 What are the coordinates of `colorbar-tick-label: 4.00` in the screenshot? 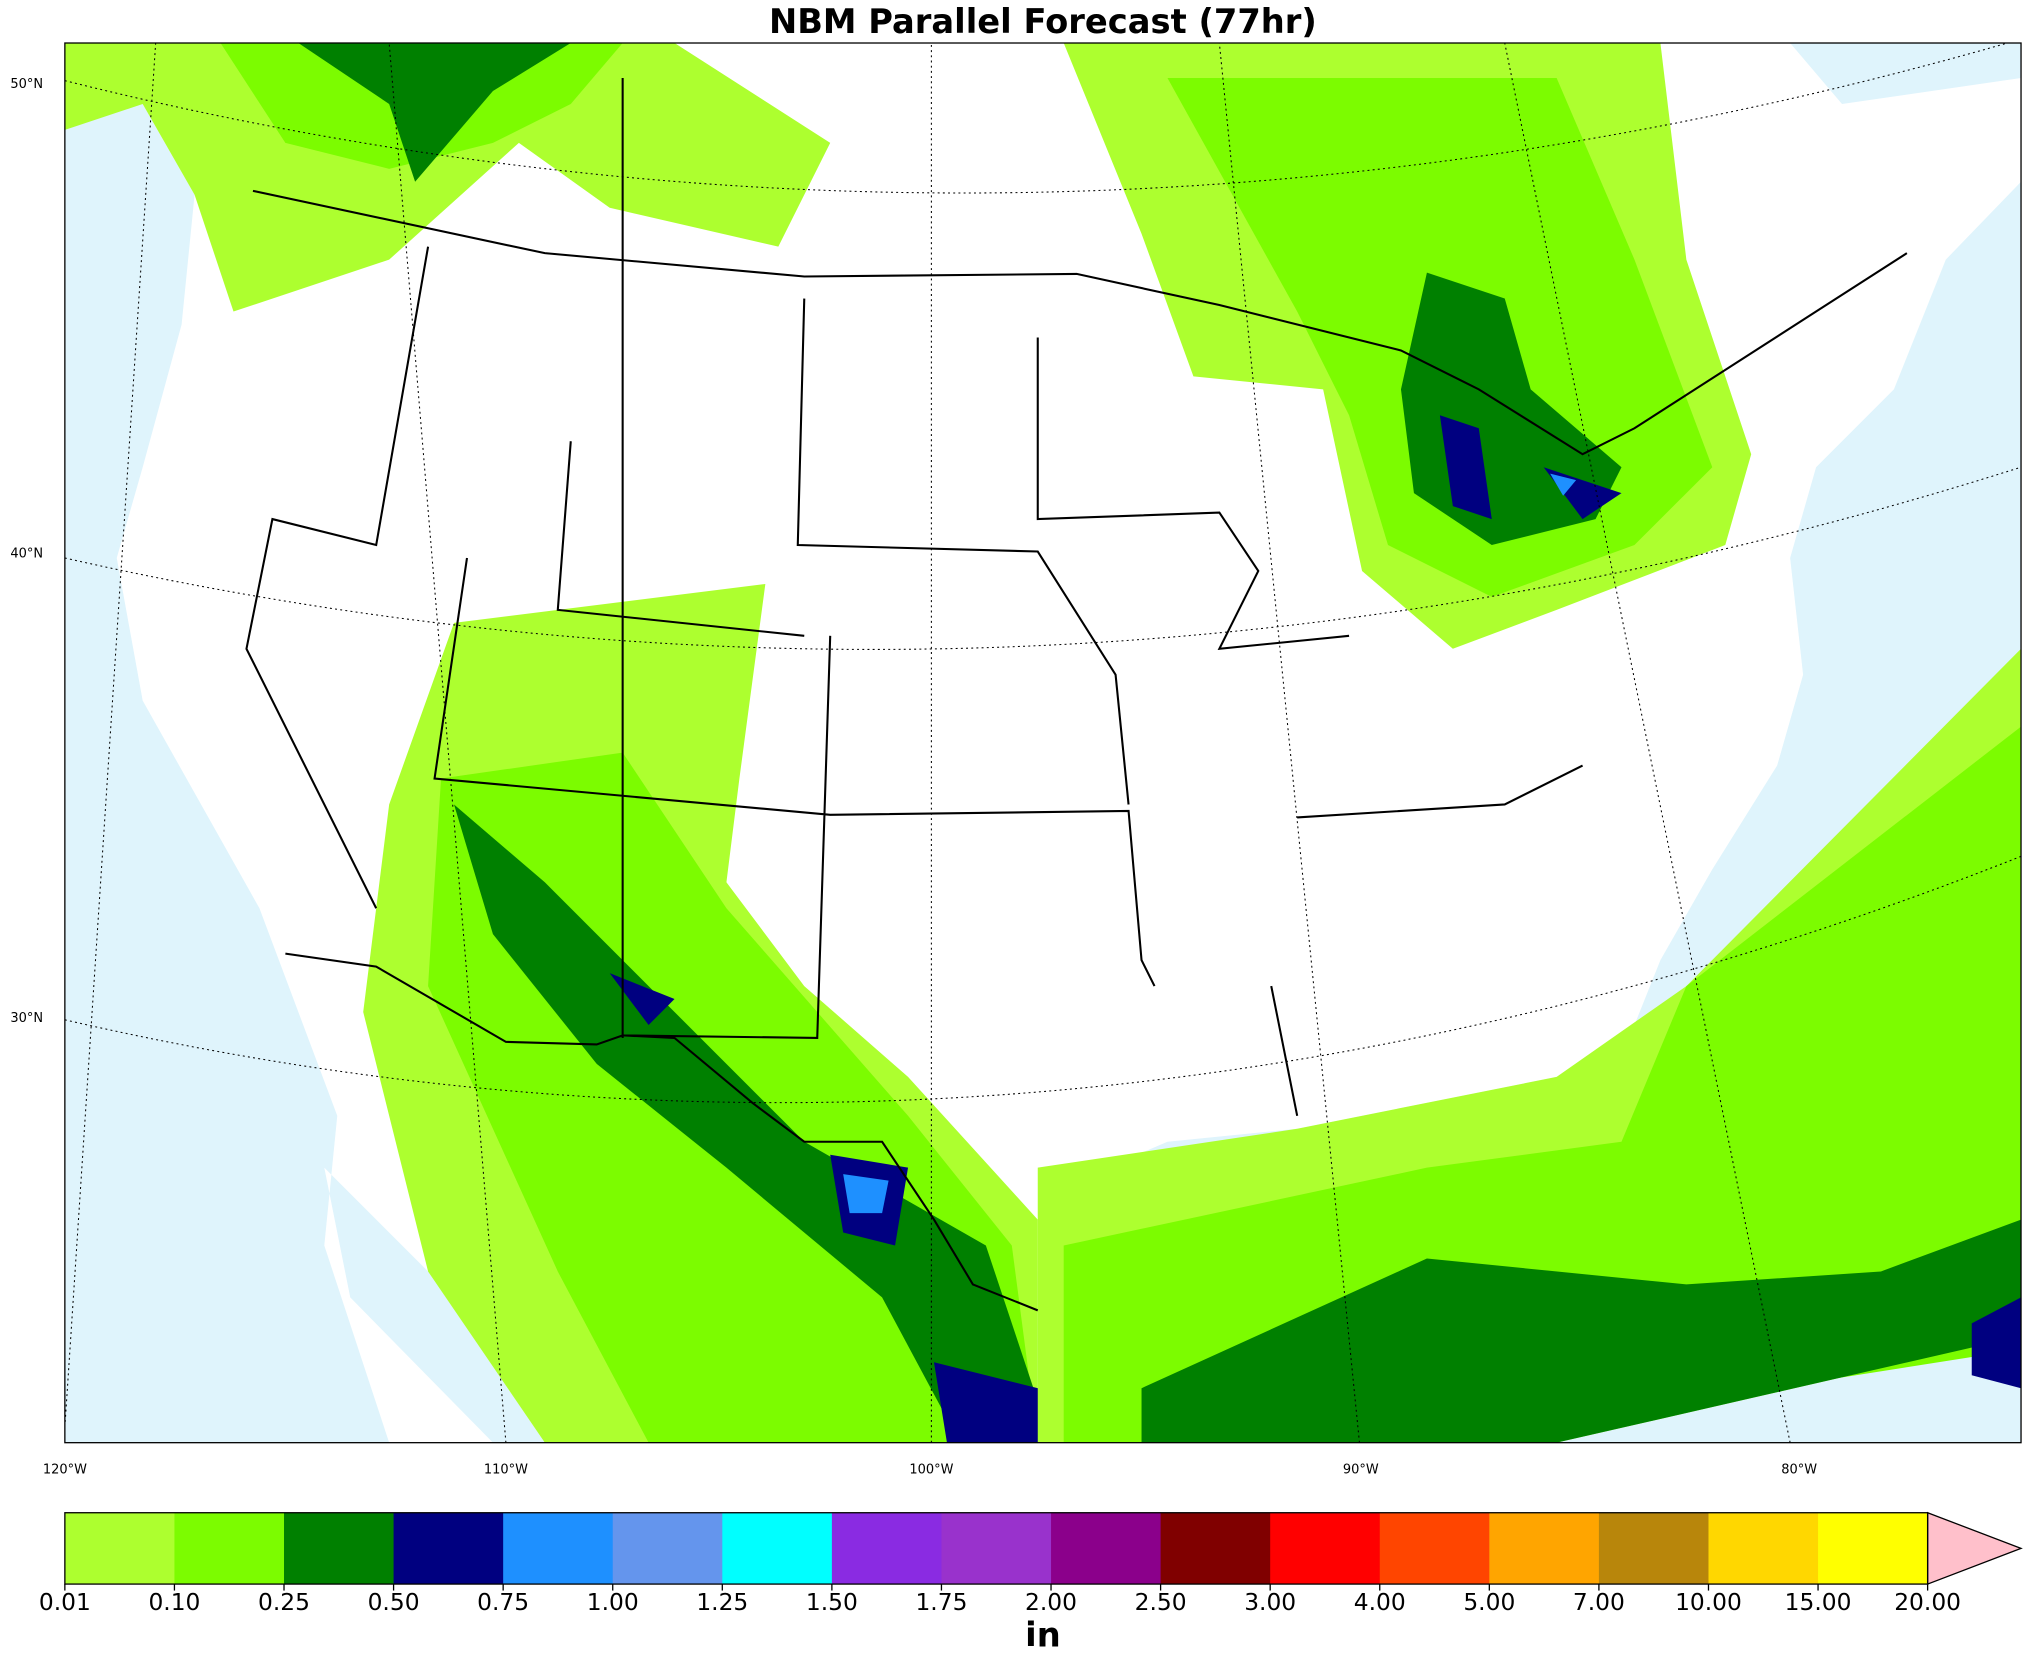 It's located at (1380, 1602).